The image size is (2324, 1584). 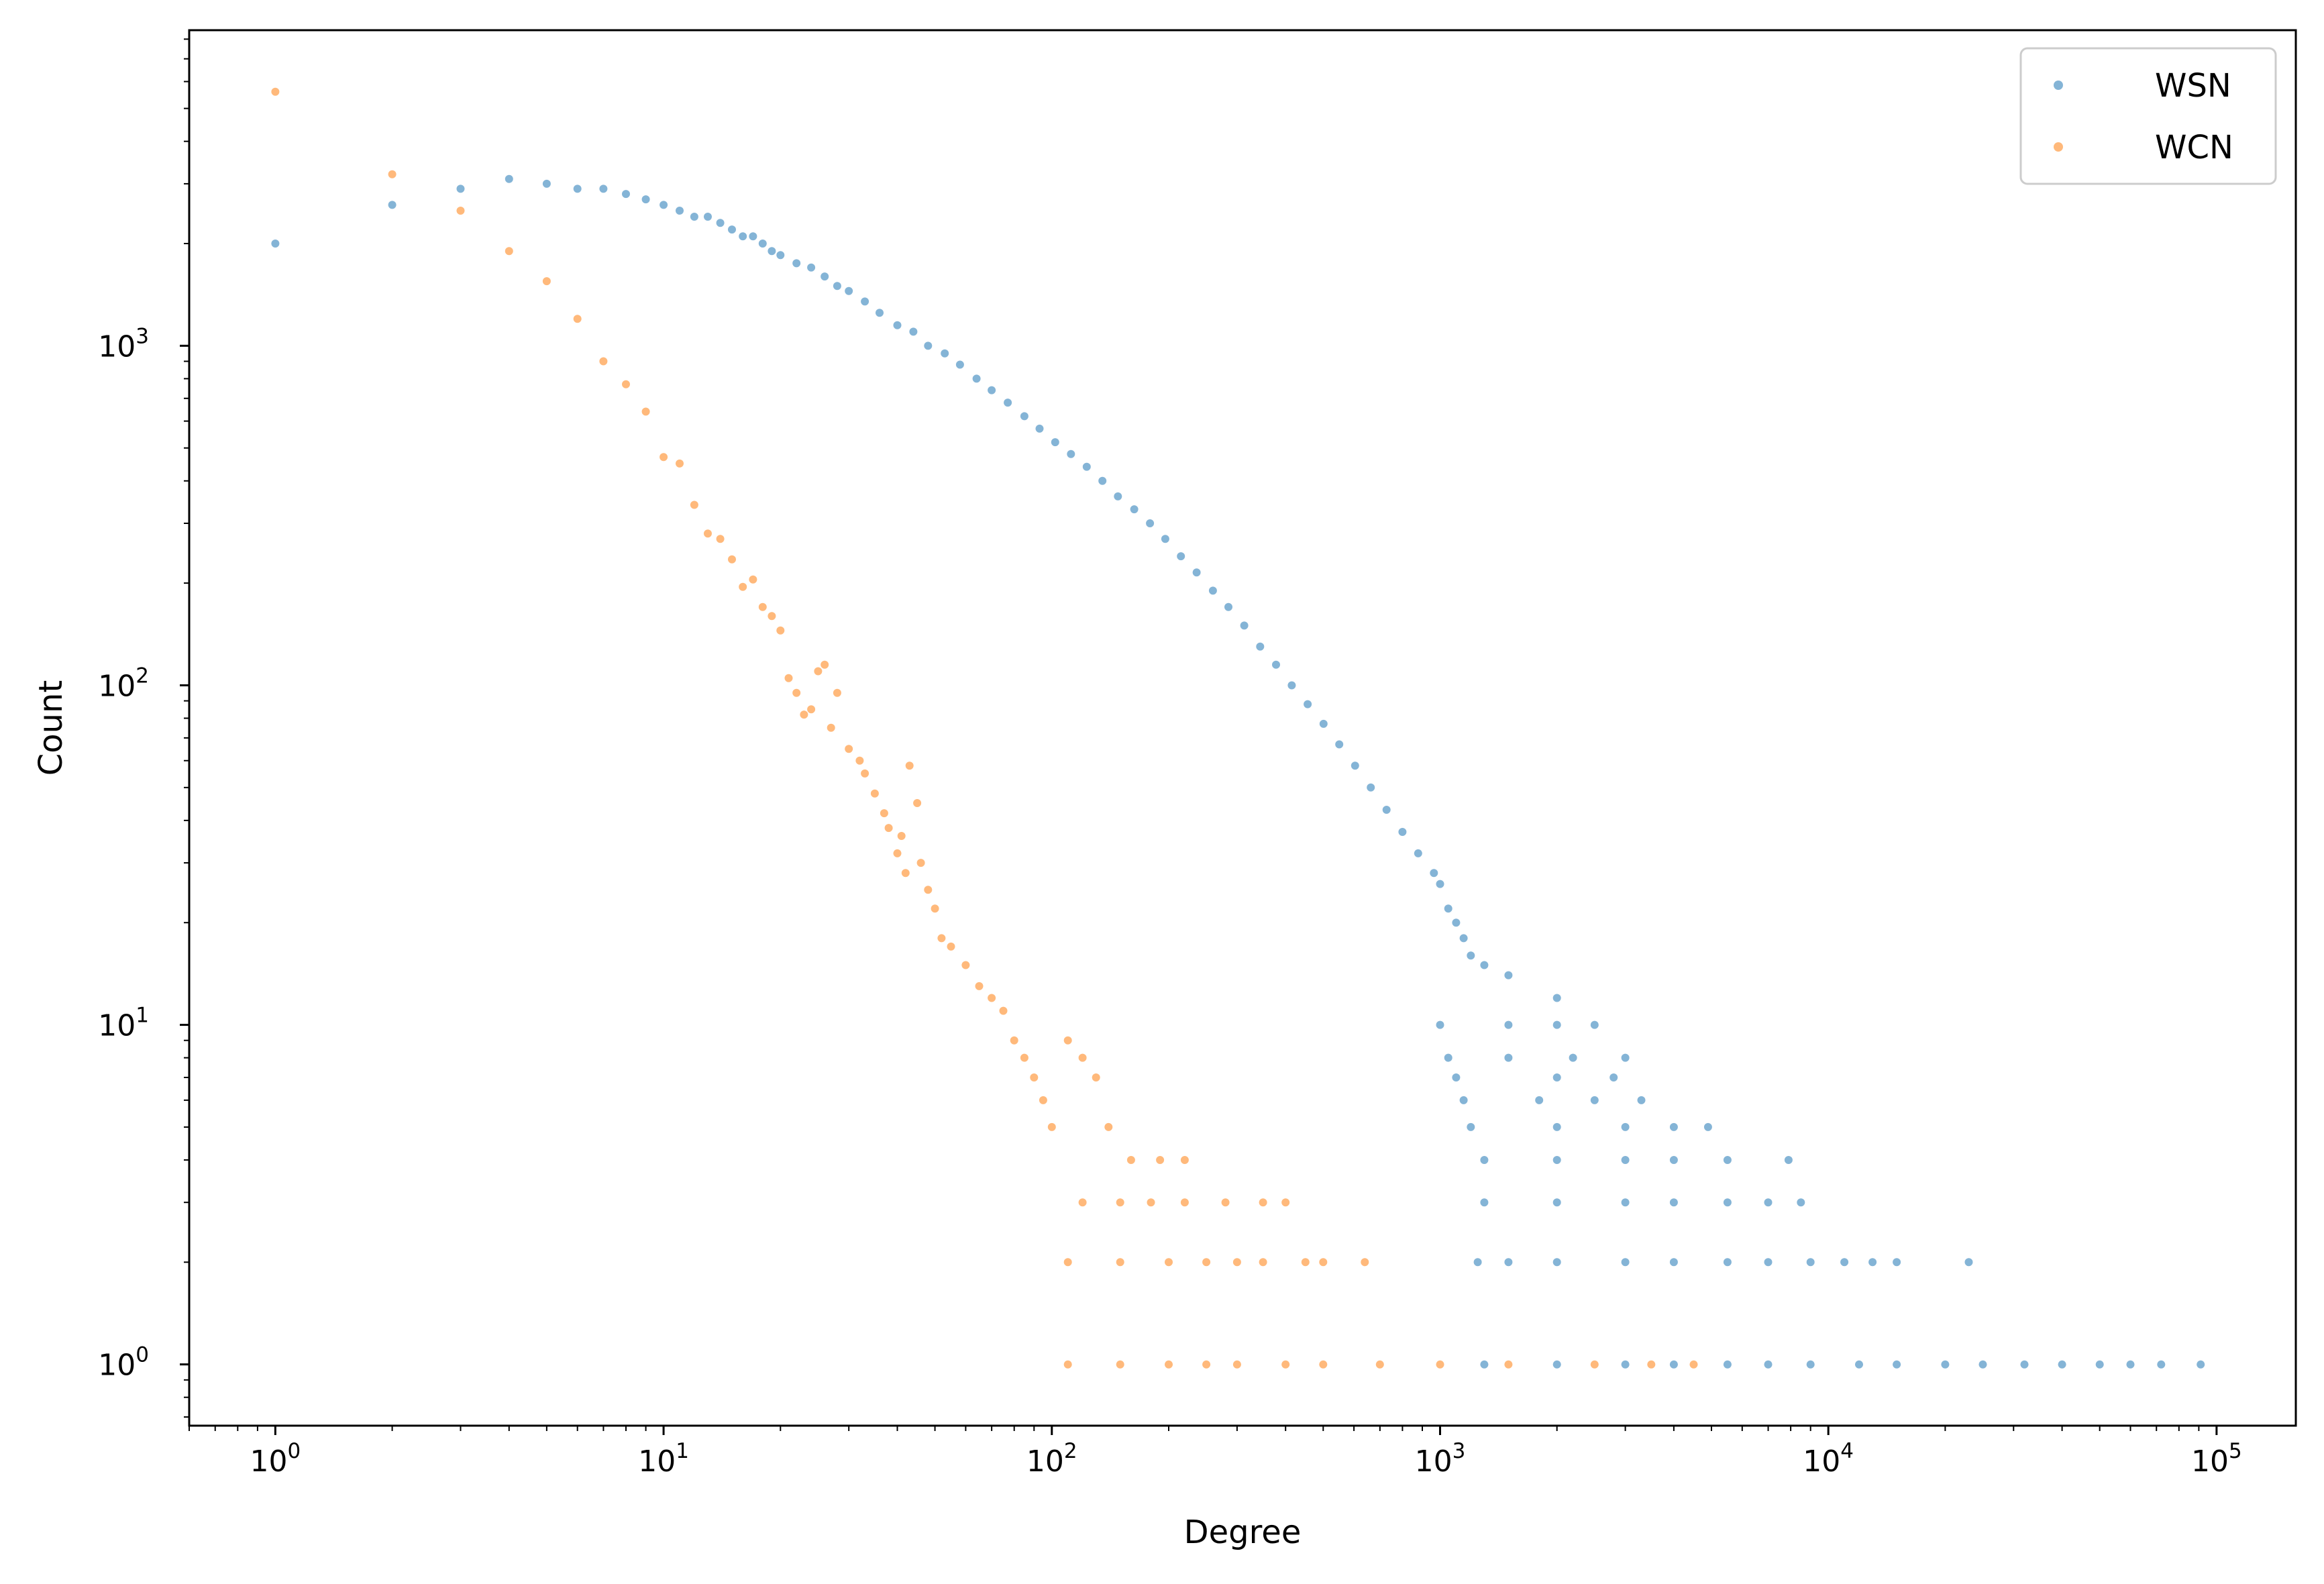 What do you see at coordinates (2058, 85) in the screenshot?
I see `legend-marker-wsn` at bounding box center [2058, 85].